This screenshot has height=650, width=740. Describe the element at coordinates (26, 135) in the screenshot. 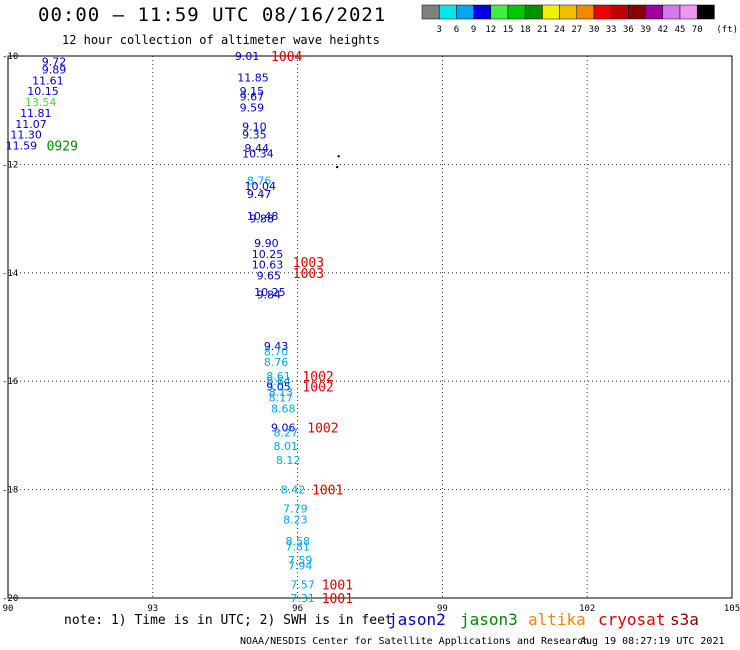

I see `wave-height-value: 11.30` at that location.